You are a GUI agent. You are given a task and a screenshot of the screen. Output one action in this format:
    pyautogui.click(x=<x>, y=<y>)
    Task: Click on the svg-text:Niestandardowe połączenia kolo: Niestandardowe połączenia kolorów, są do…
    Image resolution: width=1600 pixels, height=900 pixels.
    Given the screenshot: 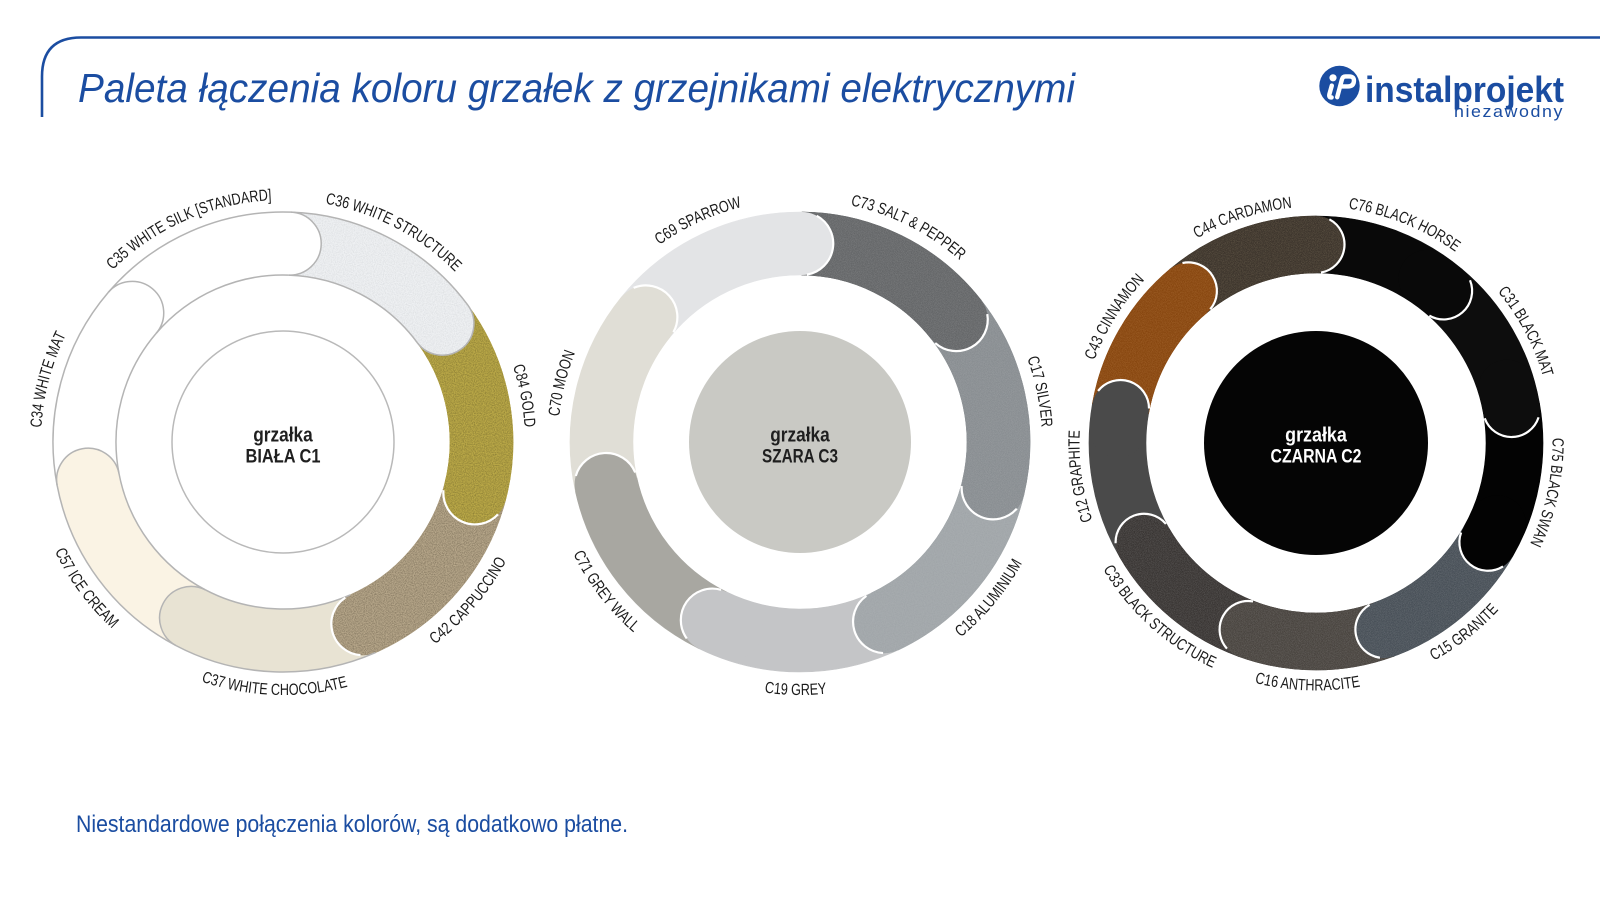 What is the action you would take?
    pyautogui.click(x=352, y=824)
    